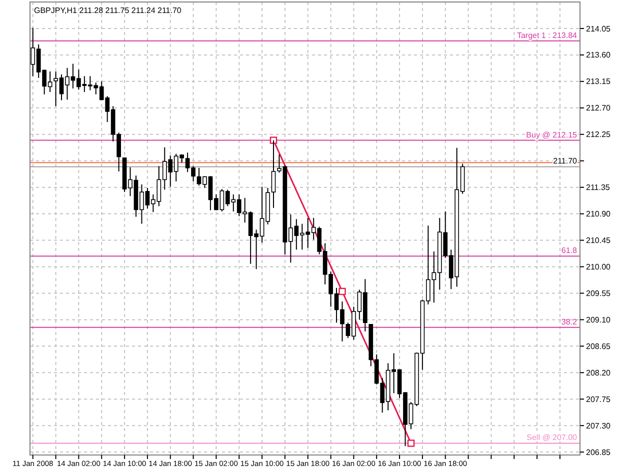 This screenshot has width=625, height=469. What do you see at coordinates (598, 187) in the screenshot?
I see `y-tick-label: 211.35` at bounding box center [598, 187].